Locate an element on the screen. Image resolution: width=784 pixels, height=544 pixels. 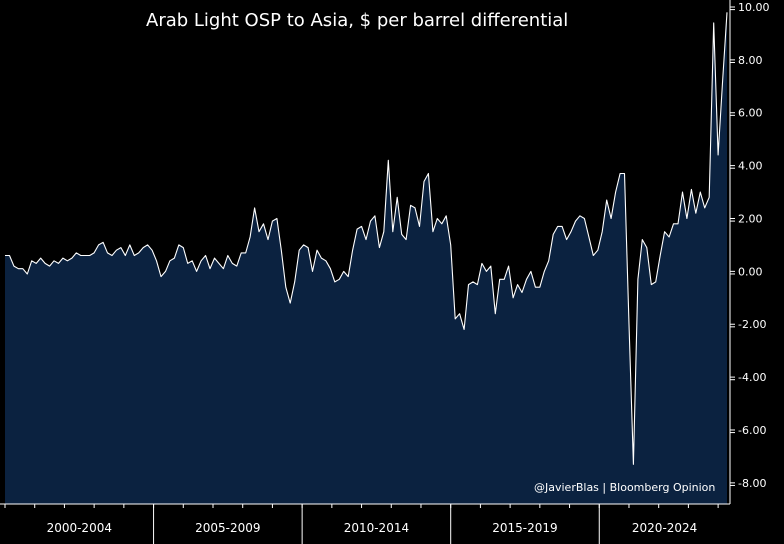
chart-credit: @JavierBlas | Bloomberg Opinion is located at coordinates (625, 487).